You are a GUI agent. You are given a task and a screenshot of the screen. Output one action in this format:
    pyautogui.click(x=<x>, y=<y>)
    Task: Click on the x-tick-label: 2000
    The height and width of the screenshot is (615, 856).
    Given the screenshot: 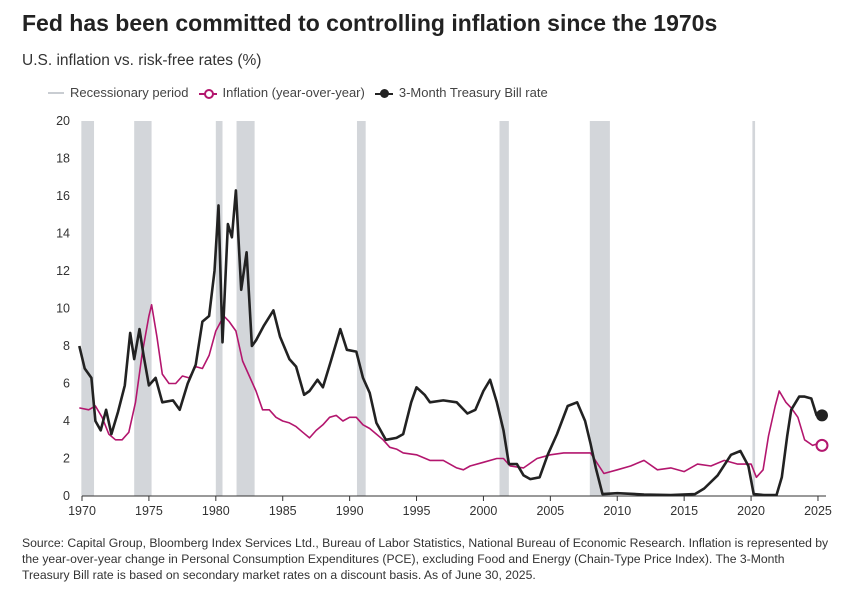 What is the action you would take?
    pyautogui.click(x=484, y=511)
    